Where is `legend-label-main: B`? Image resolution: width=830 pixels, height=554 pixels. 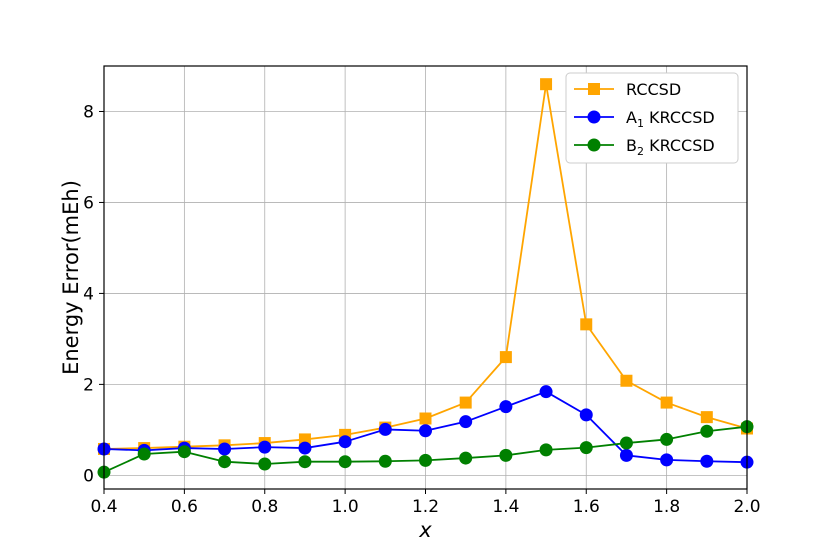
legend-label-main: B is located at coordinates (631, 145).